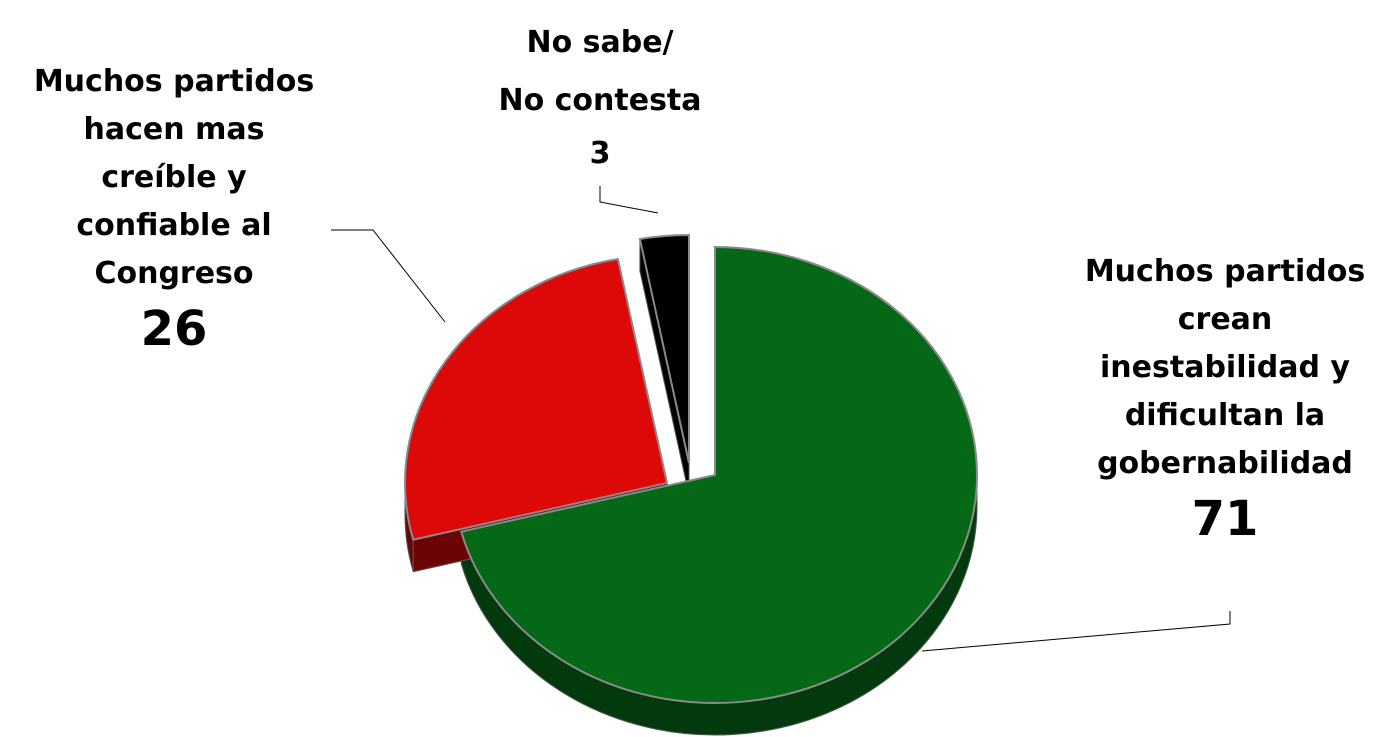 The width and height of the screenshot is (1397, 737). What do you see at coordinates (600, 153) in the screenshot?
I see `slice-value-label: 3` at bounding box center [600, 153].